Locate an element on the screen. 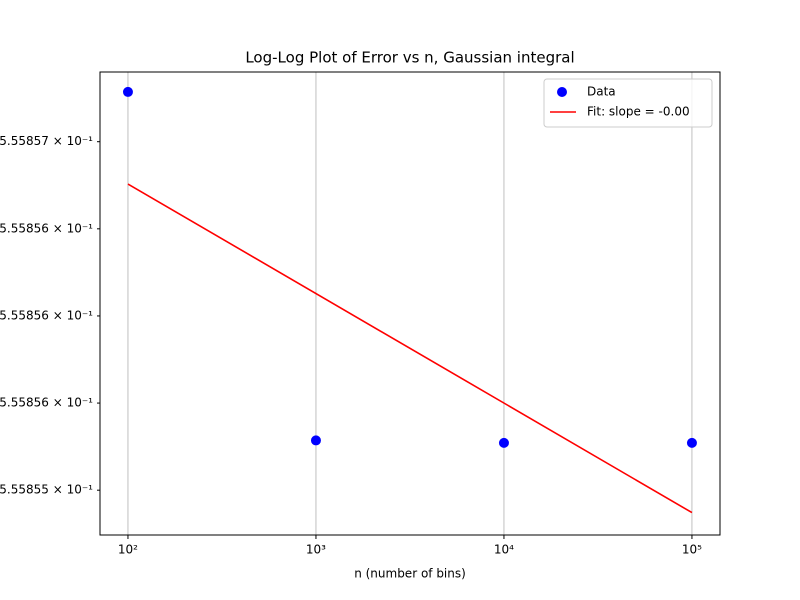  x-tick-label: 10⁴ is located at coordinates (504, 550).